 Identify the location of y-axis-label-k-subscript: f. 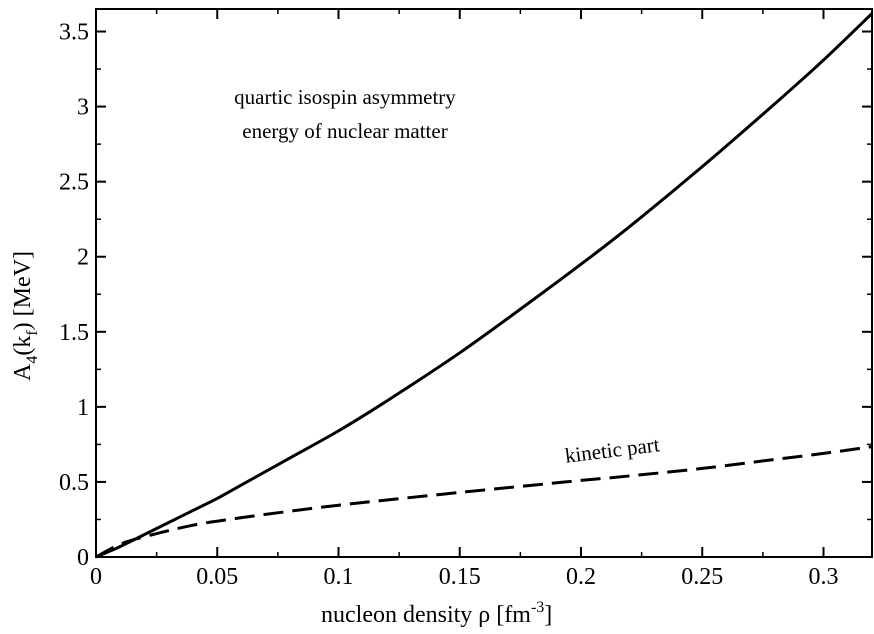
(32, 333).